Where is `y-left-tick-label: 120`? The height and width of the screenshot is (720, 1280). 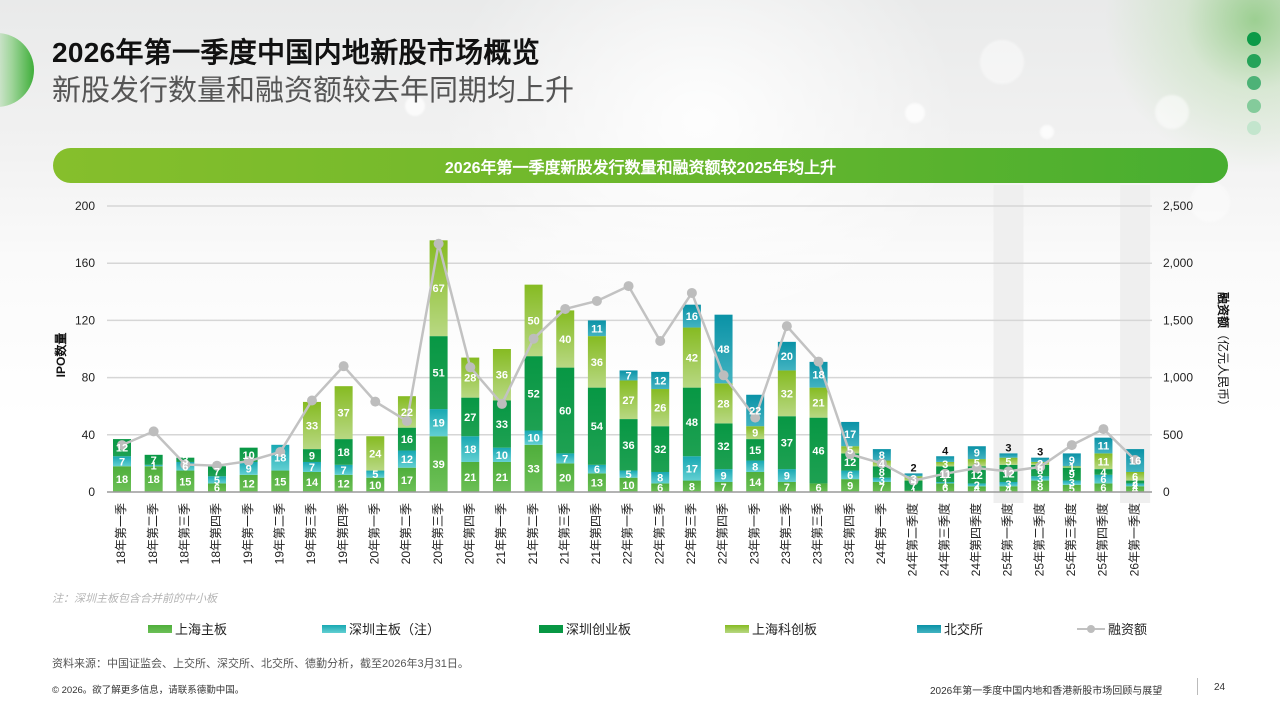
y-left-tick-label: 120 is located at coordinates (85, 320).